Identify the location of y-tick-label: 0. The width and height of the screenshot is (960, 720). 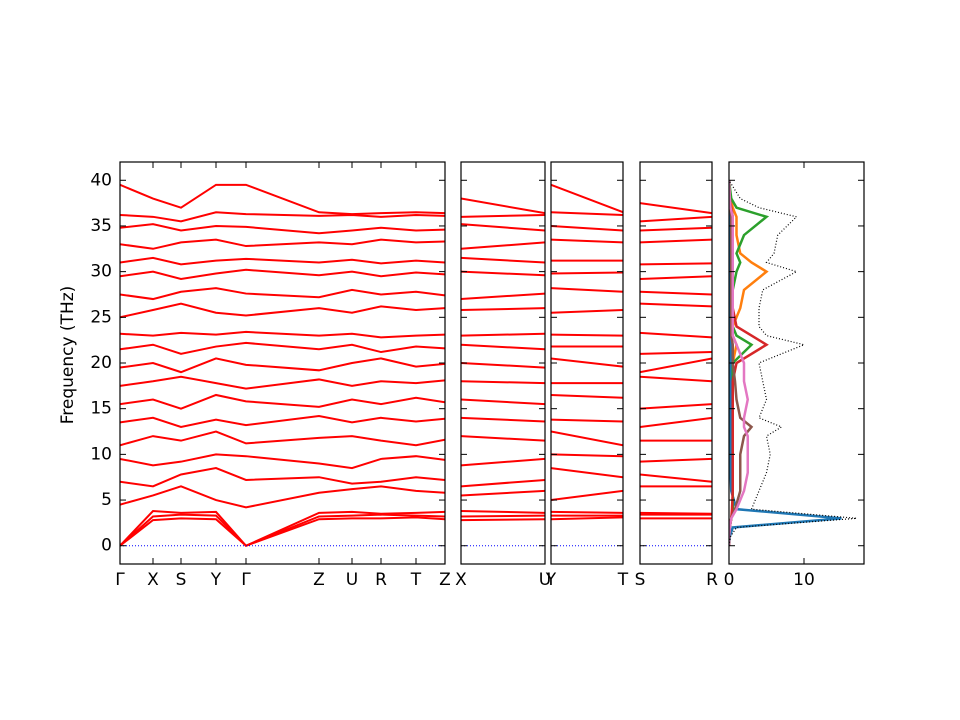
(106, 546).